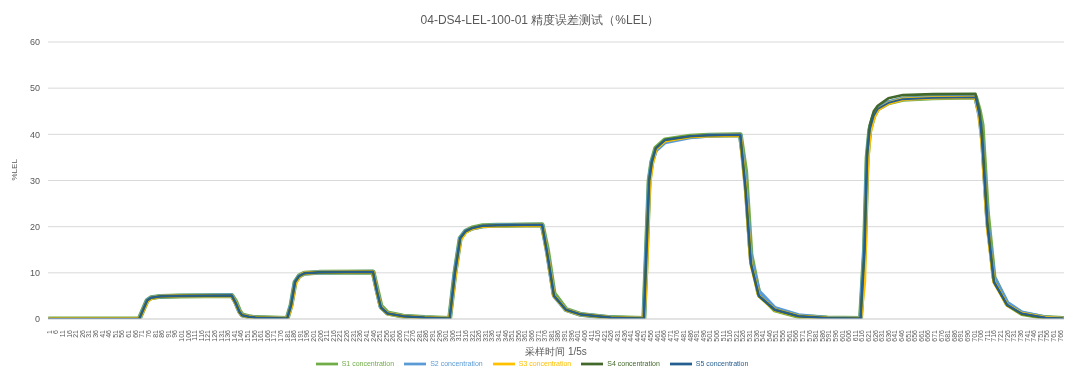 This screenshot has width=1080, height=381. Describe the element at coordinates (37, 319) in the screenshot. I see `y-tick-label: 0` at that location.